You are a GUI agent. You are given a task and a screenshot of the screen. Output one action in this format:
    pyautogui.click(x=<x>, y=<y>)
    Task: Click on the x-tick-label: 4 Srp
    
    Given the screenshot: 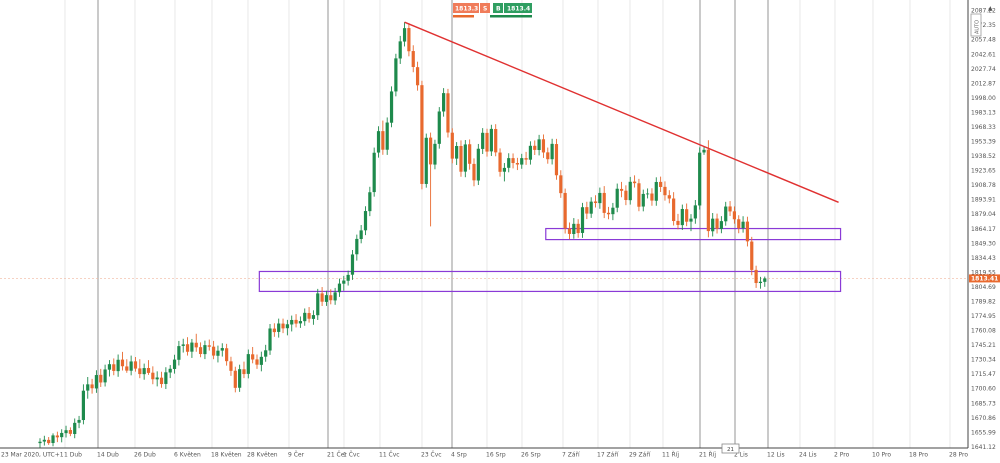 What is the action you would take?
    pyautogui.click(x=459, y=455)
    